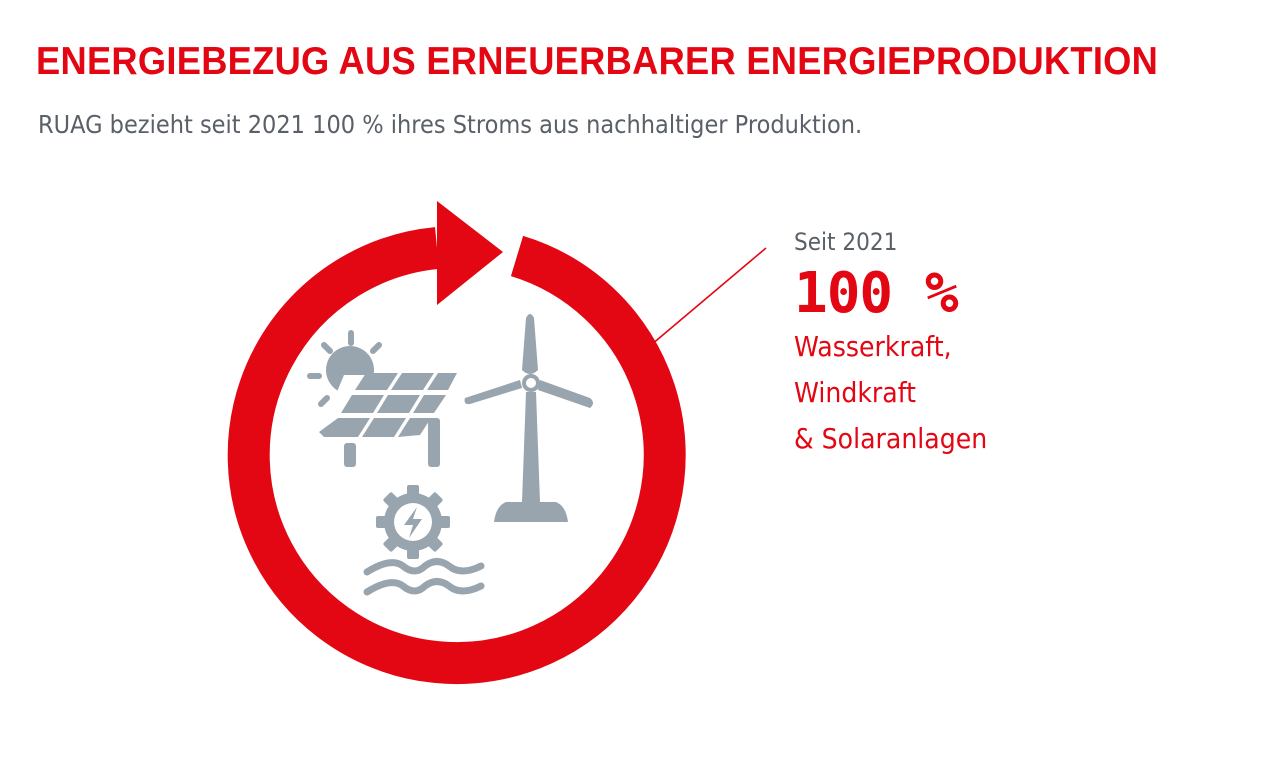 Image resolution: width=1280 pixels, height=757 pixels. I want to click on wind-turbine-icon, so click(528, 418).